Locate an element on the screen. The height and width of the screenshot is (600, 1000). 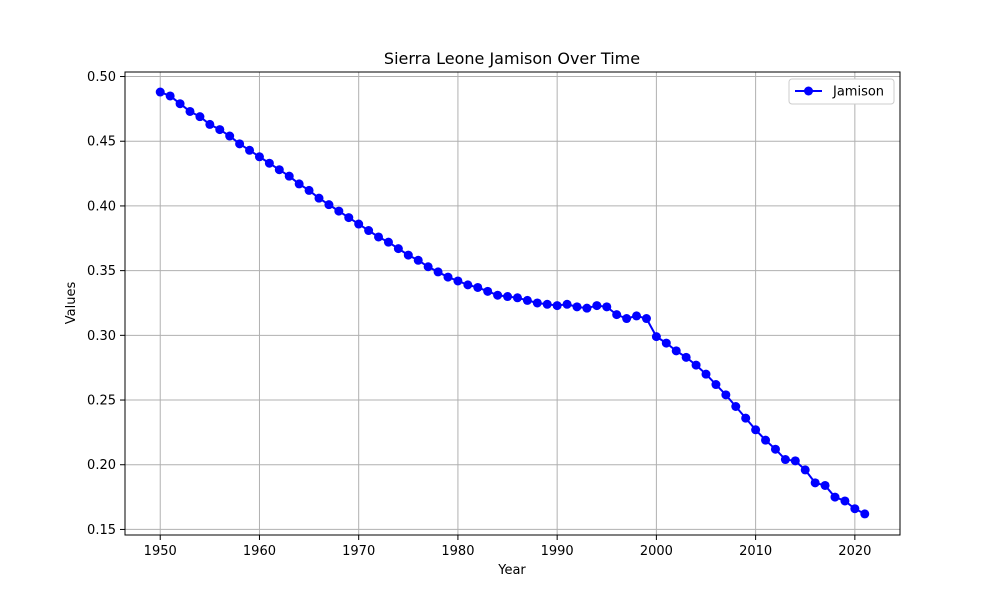
x-tick-label: 2010 is located at coordinates (755, 551).